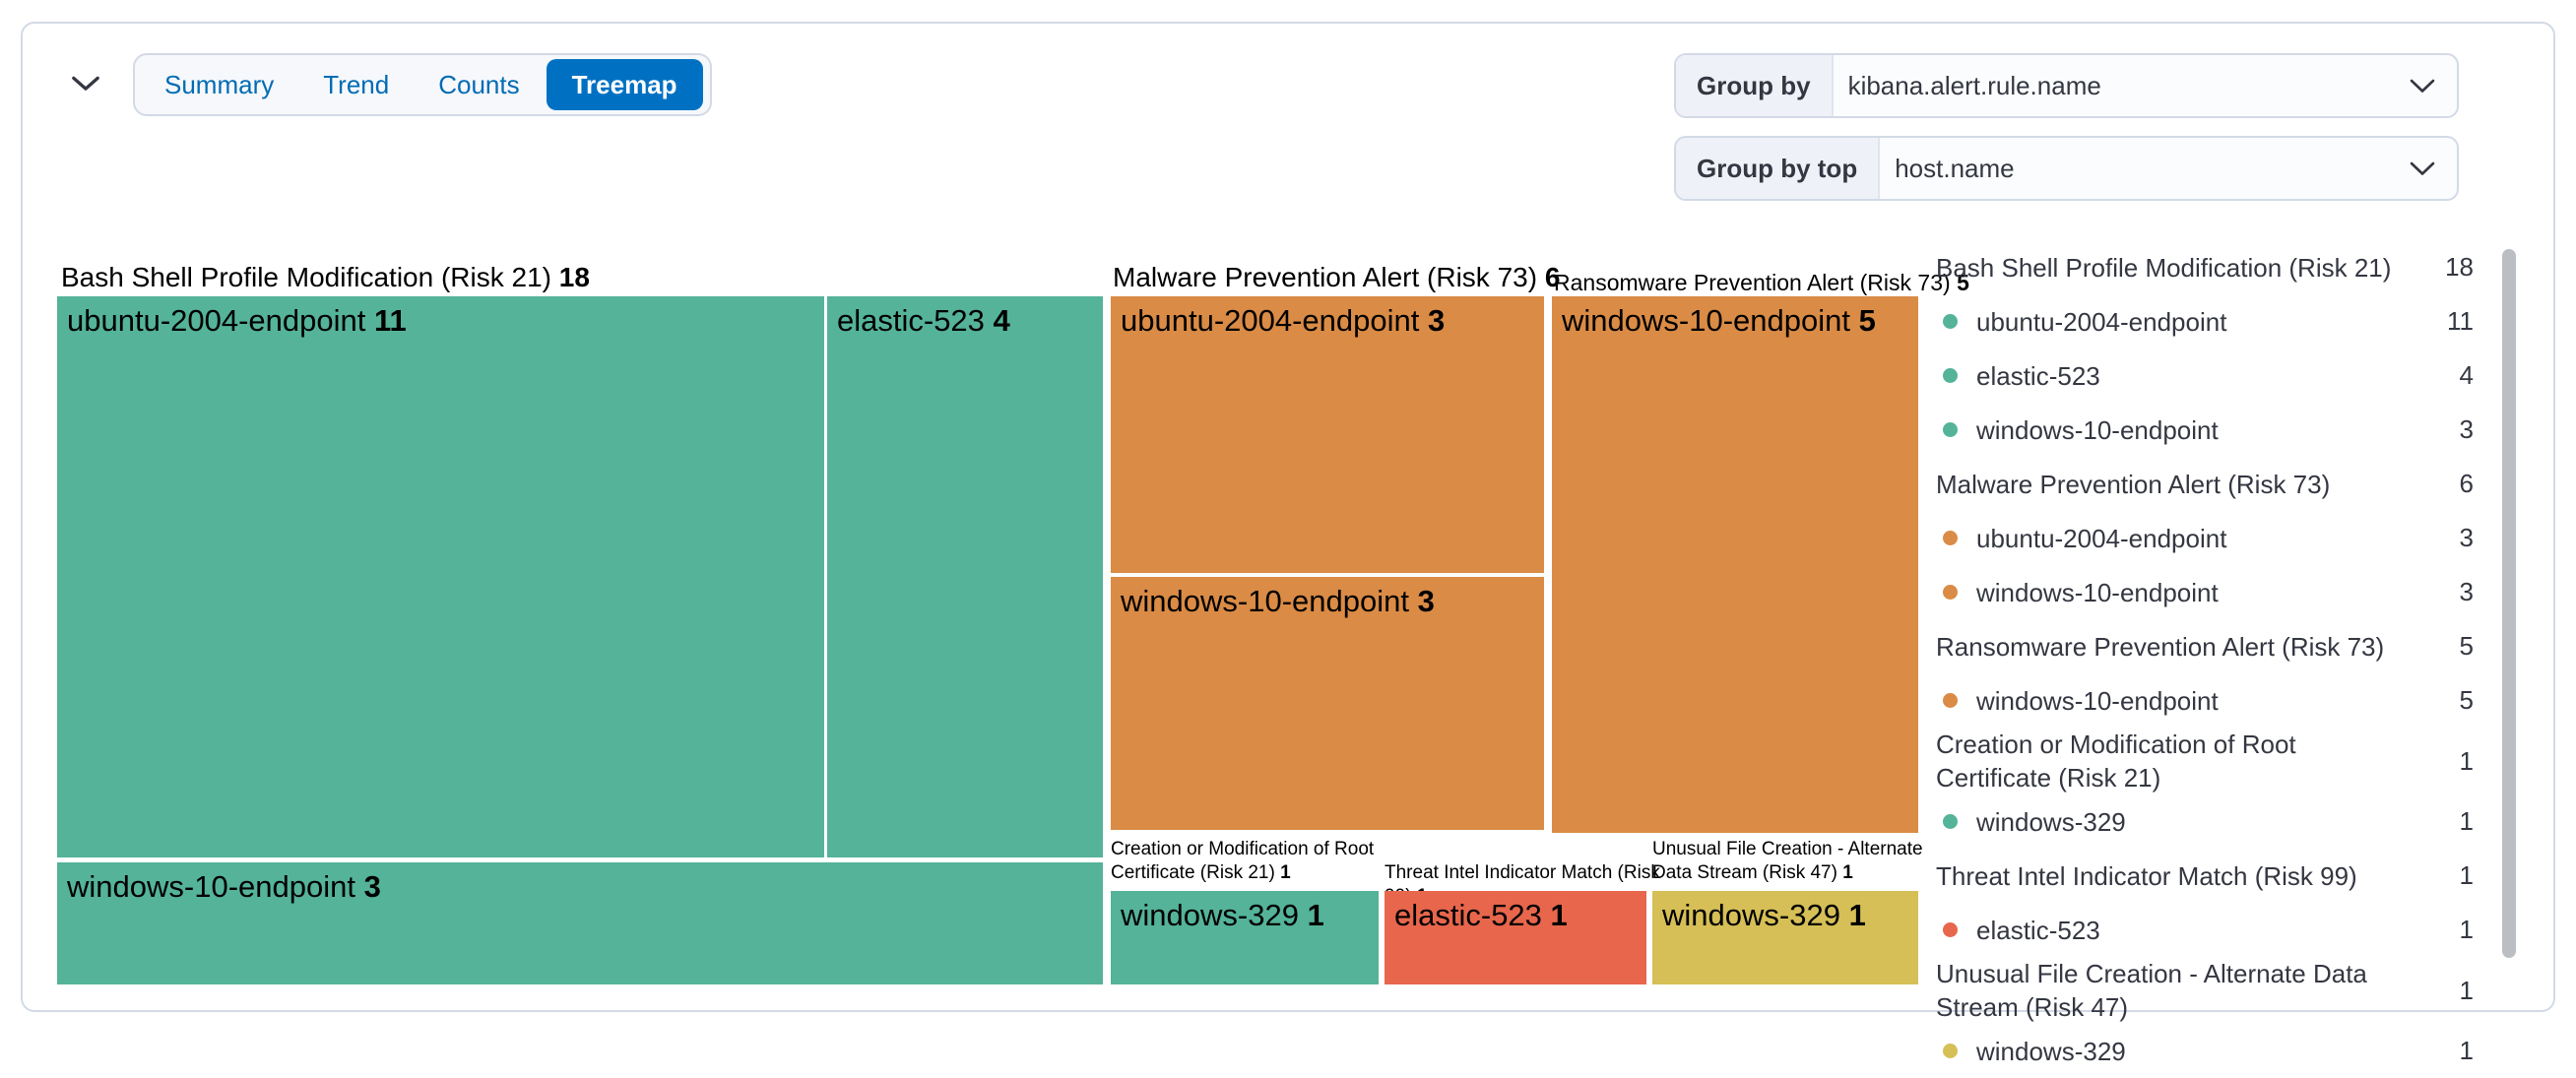 This screenshot has height=1078, width=2576. Describe the element at coordinates (2146, 876) in the screenshot. I see `legend-group-label: Threat Intel Indicator Match (Risk 99)` at that location.